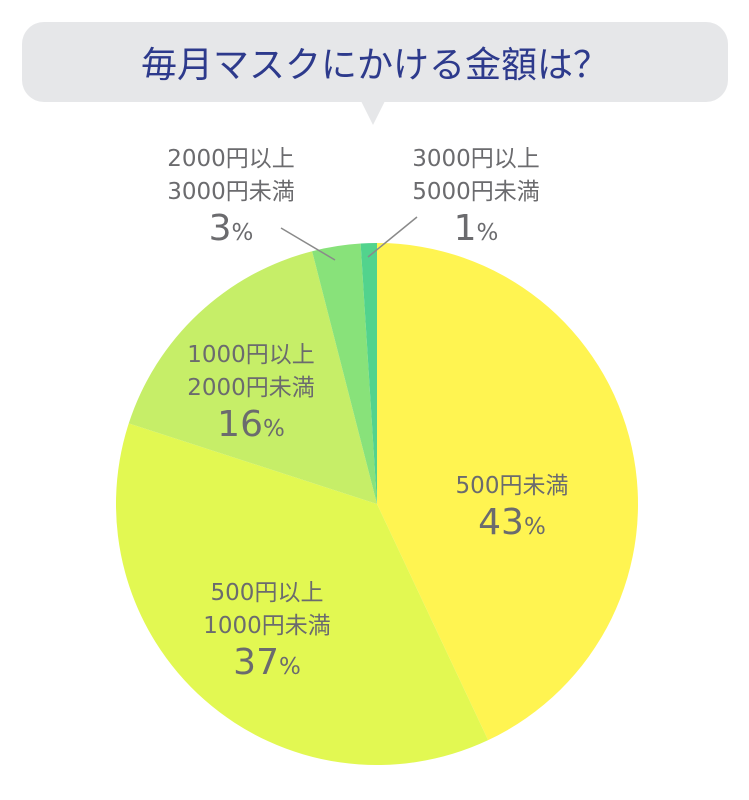 The height and width of the screenshot is (800, 749). Describe the element at coordinates (476, 192) in the screenshot. I see `slice-label-line: 5000円未満` at that location.